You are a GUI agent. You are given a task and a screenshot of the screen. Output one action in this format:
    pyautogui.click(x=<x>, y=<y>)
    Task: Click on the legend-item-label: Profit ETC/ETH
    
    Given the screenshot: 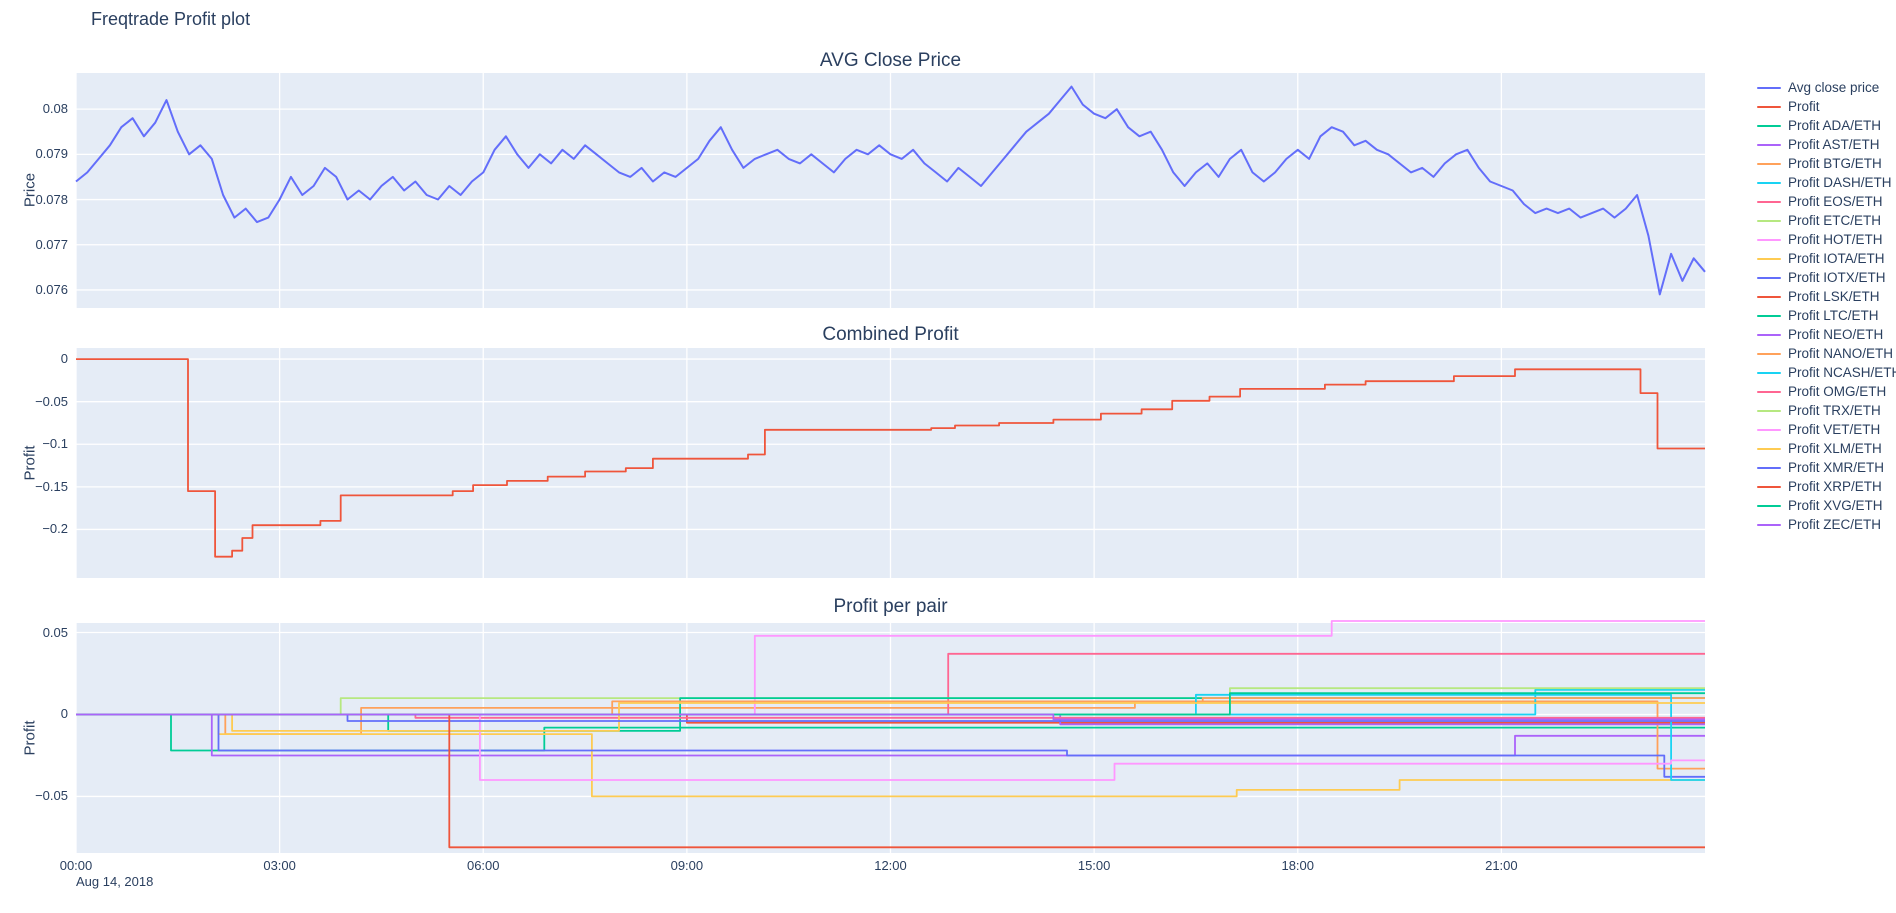 What is the action you would take?
    pyautogui.click(x=1835, y=220)
    